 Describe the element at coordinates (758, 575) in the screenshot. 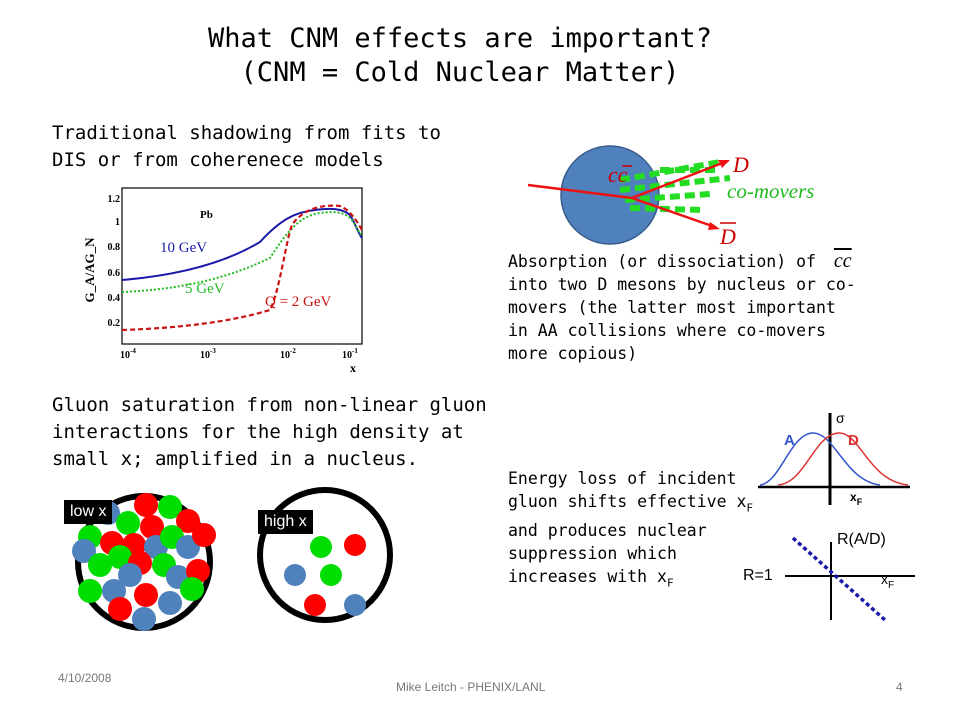

I see `ratio-r1-label: R=1` at that location.